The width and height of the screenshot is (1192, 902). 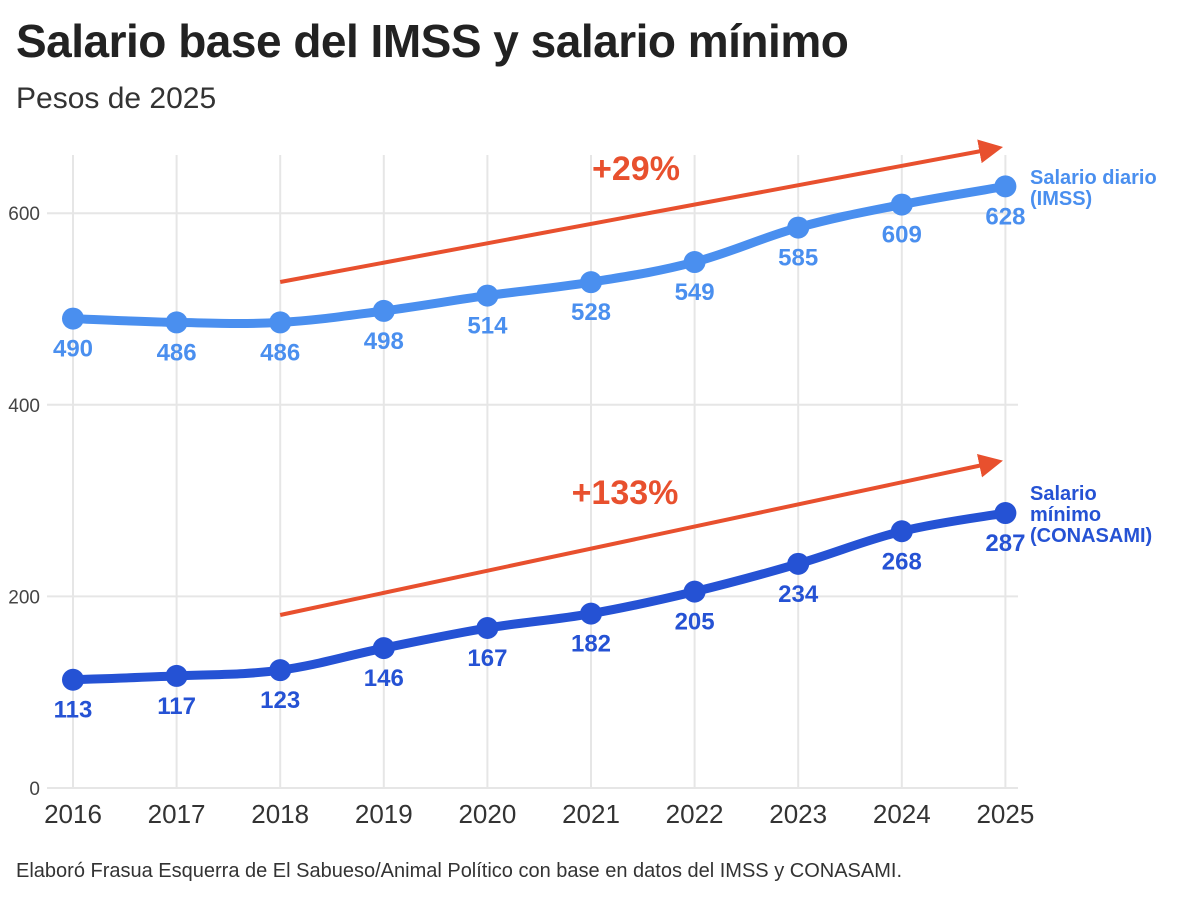 I want to click on x-tick-label: 2019, so click(x=384, y=814).